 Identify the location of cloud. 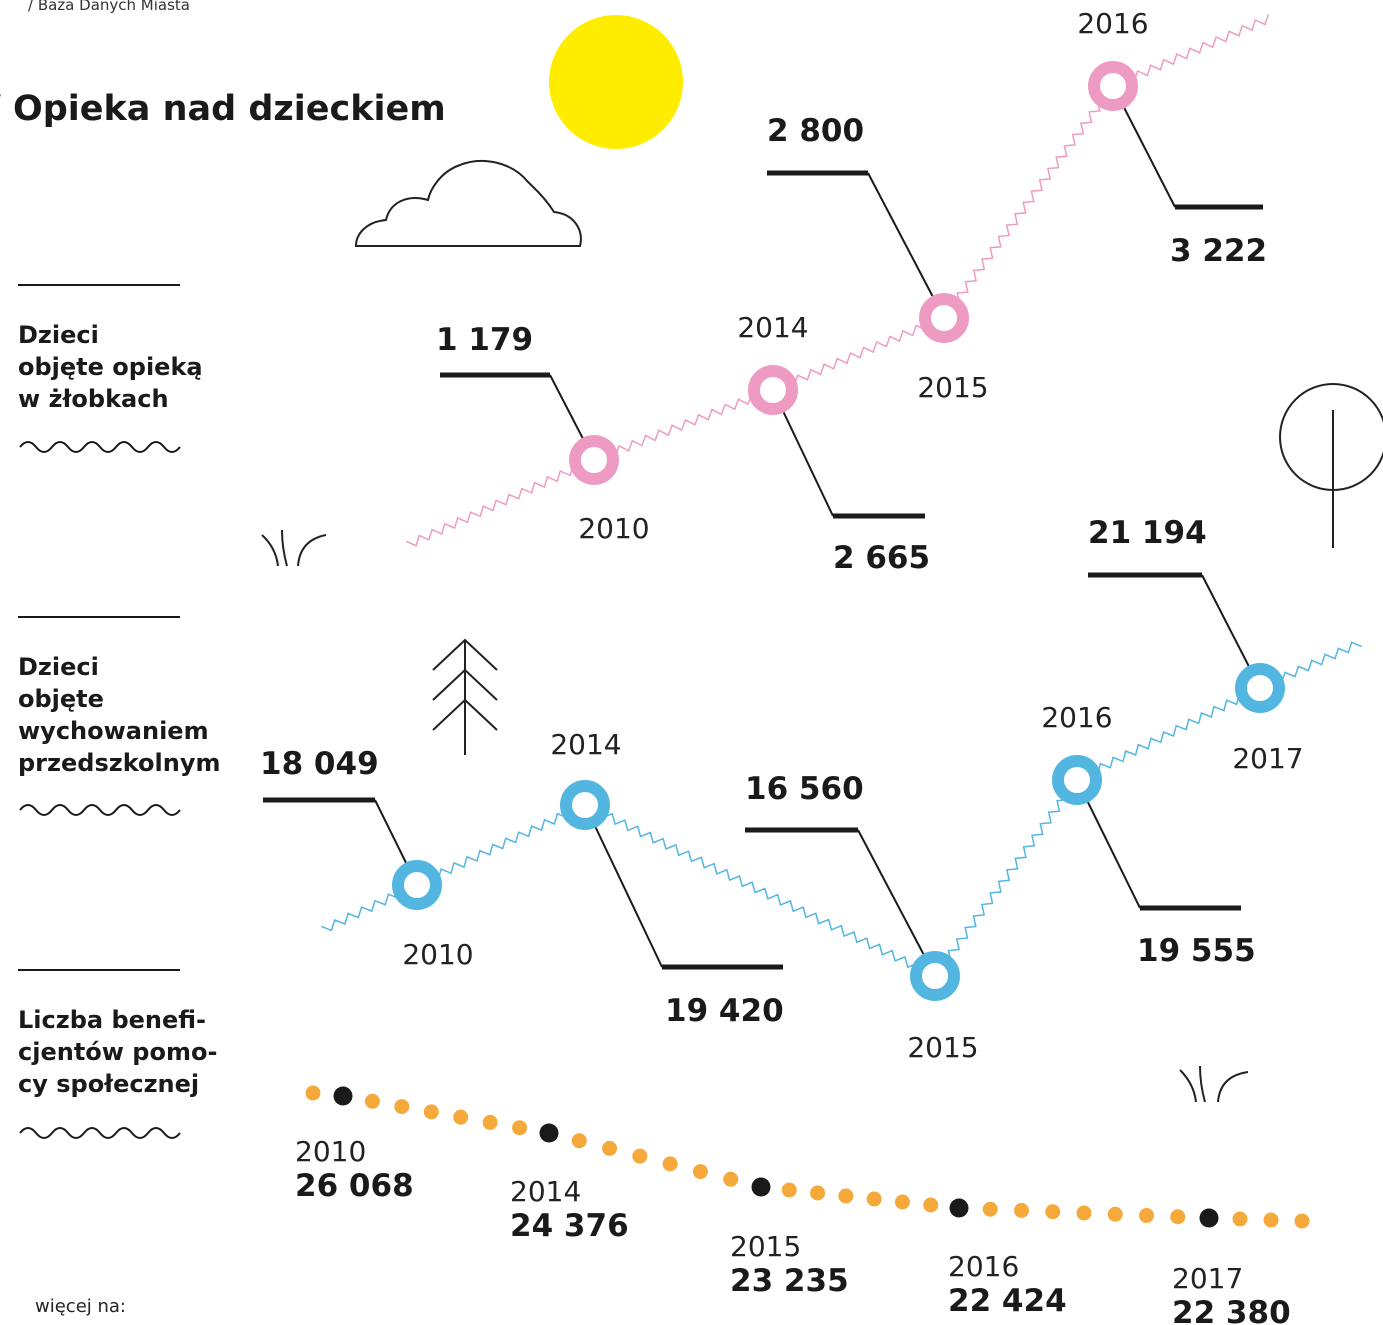
(468, 203).